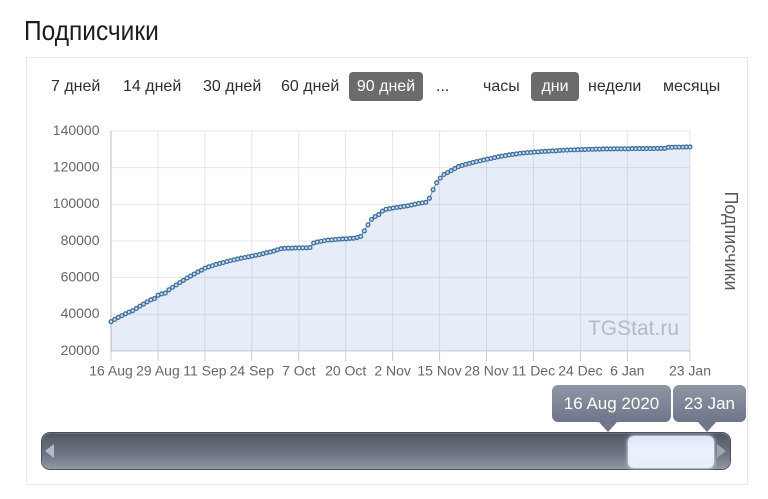 The width and height of the screenshot is (768, 499). I want to click on svg-text: 120000, so click(76, 167).